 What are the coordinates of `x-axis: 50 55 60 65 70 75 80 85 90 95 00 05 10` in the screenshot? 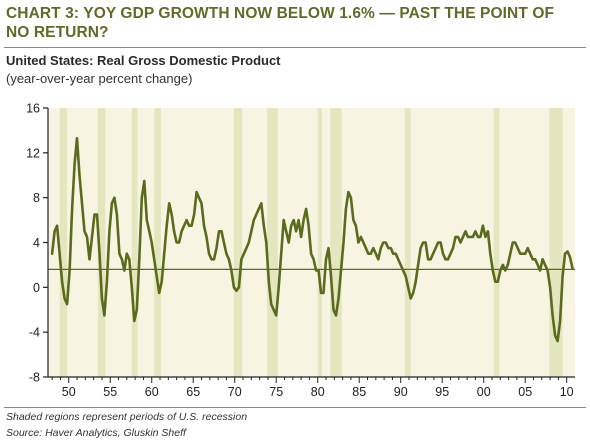 It's located at (311, 387).